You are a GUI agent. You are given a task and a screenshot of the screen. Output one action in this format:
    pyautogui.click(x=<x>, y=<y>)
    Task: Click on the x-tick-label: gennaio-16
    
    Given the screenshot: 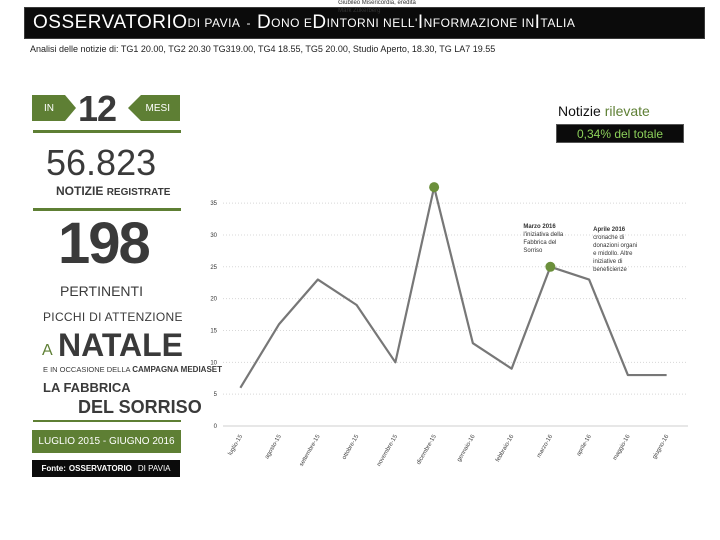 What is the action you would take?
    pyautogui.click(x=466, y=448)
    